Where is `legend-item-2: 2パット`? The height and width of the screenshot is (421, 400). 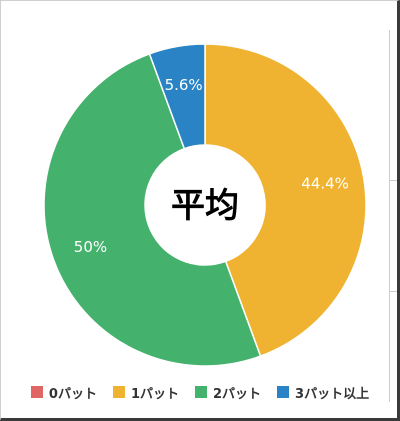 legend-item-2: 2パット is located at coordinates (228, 392).